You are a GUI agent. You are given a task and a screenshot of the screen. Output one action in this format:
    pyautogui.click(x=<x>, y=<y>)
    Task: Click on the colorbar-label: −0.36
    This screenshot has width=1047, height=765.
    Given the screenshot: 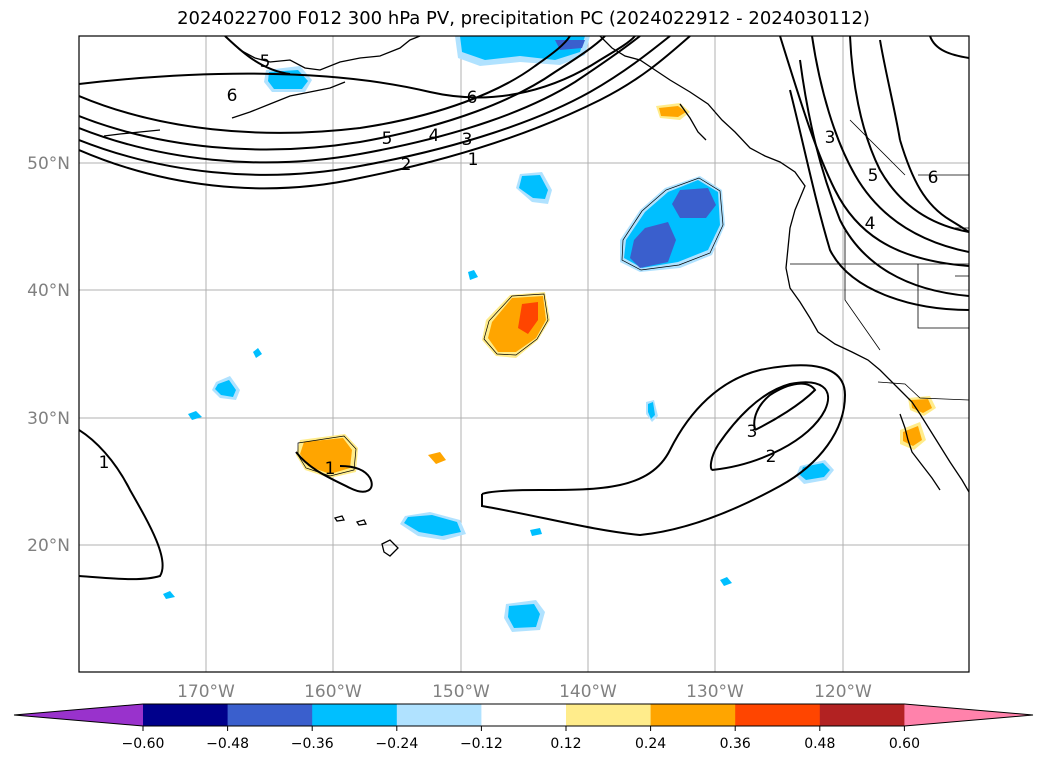 What is the action you would take?
    pyautogui.click(x=312, y=744)
    